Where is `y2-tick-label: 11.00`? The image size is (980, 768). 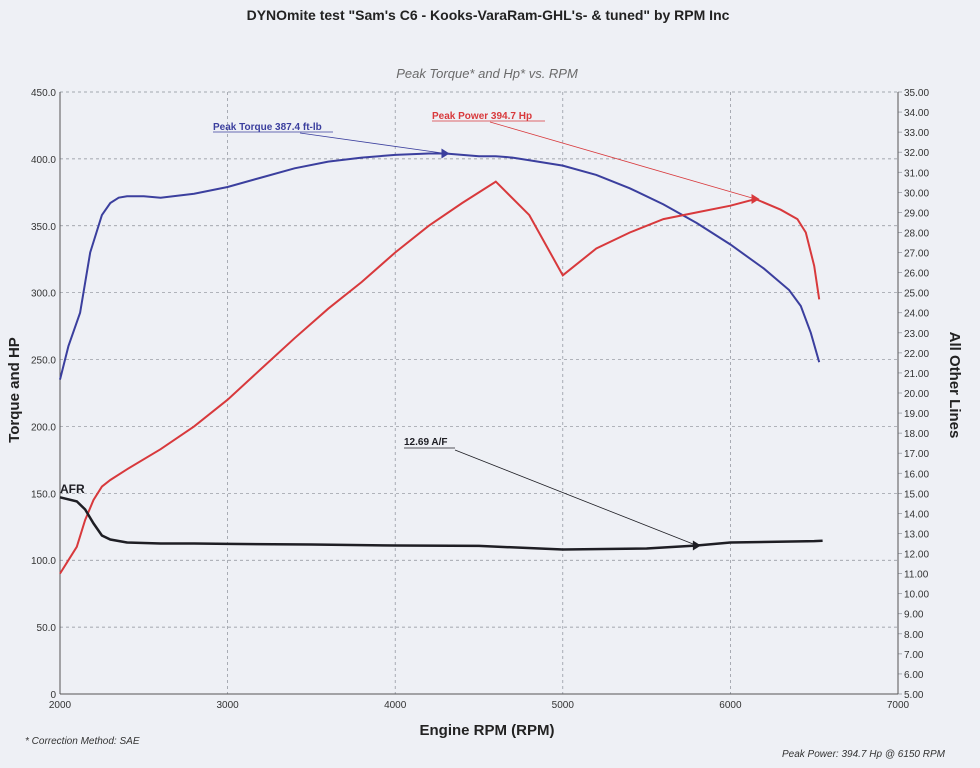 y2-tick-label: 11.00 is located at coordinates (916, 575).